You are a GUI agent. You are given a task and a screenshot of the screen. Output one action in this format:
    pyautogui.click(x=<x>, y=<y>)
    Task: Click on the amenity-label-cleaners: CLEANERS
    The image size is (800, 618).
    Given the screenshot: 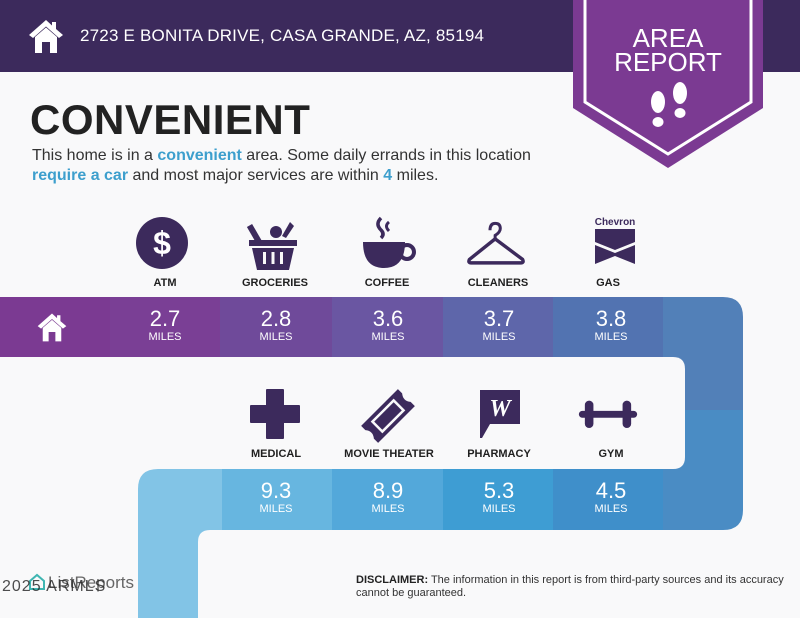 What is the action you would take?
    pyautogui.click(x=498, y=283)
    